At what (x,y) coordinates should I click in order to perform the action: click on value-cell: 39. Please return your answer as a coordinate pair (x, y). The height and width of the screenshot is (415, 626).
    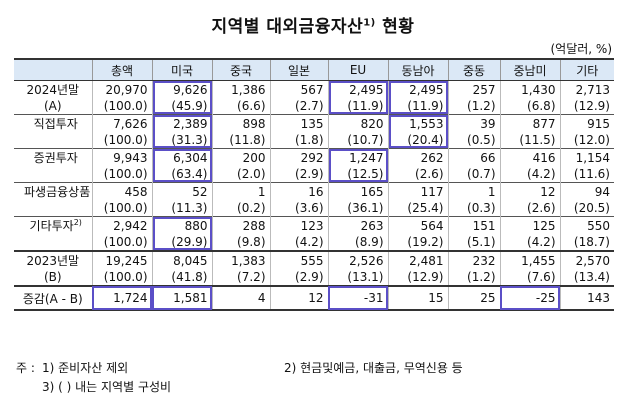
    Looking at the image, I should click on (473, 123).